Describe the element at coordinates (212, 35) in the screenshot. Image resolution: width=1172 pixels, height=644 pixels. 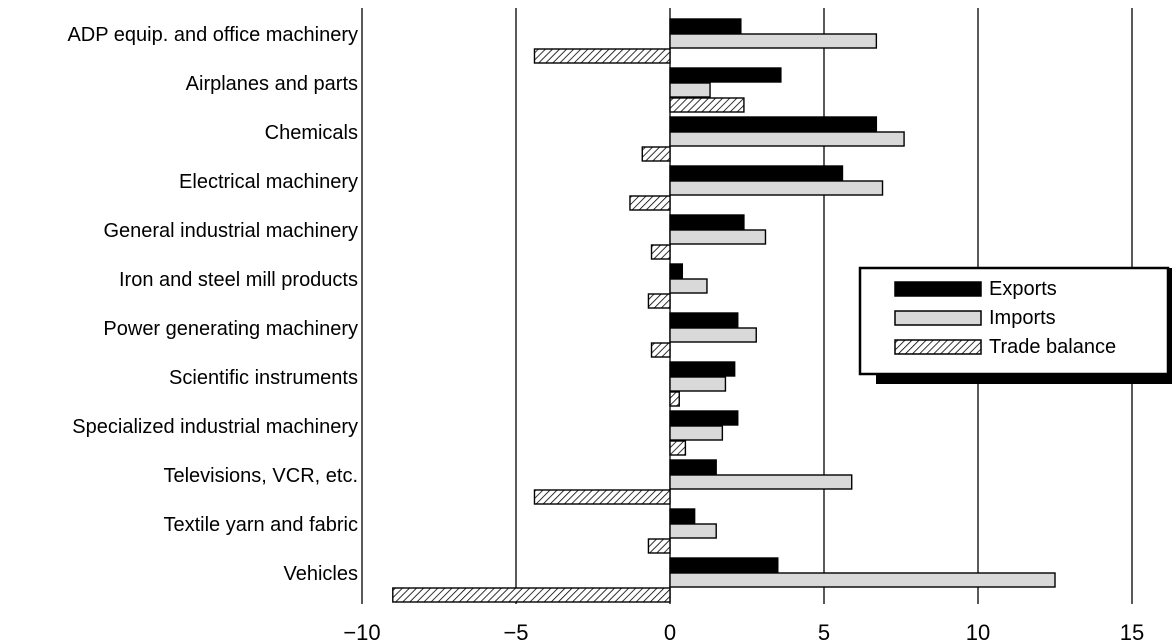
I see `category-label: ADP equip. and office machinery` at that location.